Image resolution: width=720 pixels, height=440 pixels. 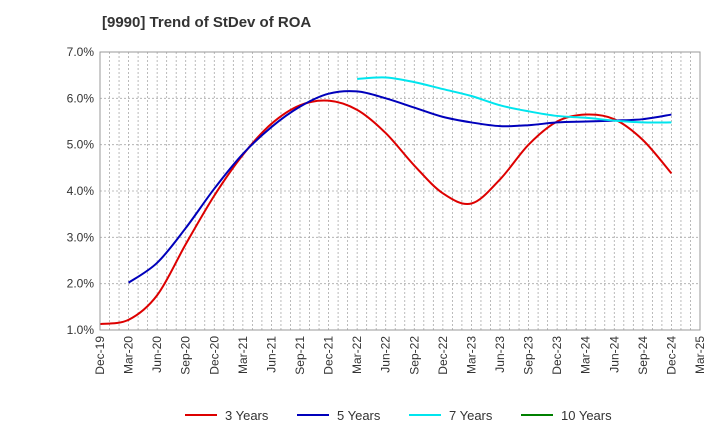 I want to click on y-tick-label: 2.0%, so click(x=81, y=284).